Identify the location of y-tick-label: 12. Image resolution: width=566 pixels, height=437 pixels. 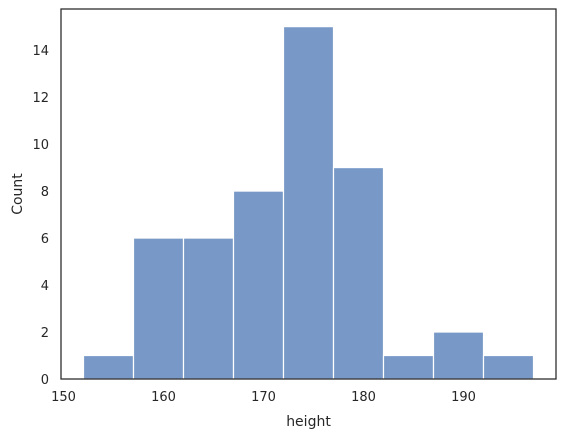
(40, 98).